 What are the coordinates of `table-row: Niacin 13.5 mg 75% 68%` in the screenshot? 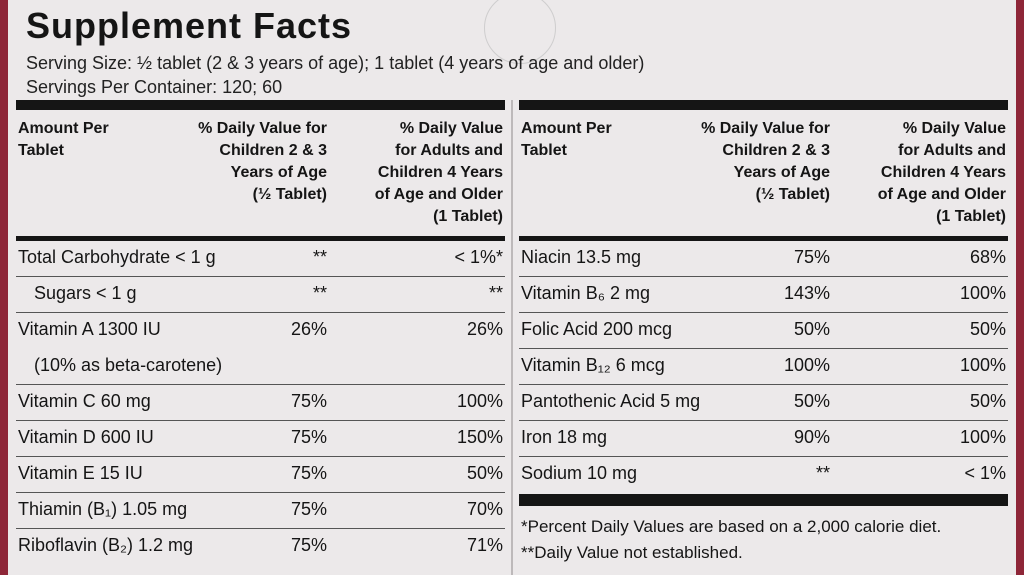 It's located at (763, 259).